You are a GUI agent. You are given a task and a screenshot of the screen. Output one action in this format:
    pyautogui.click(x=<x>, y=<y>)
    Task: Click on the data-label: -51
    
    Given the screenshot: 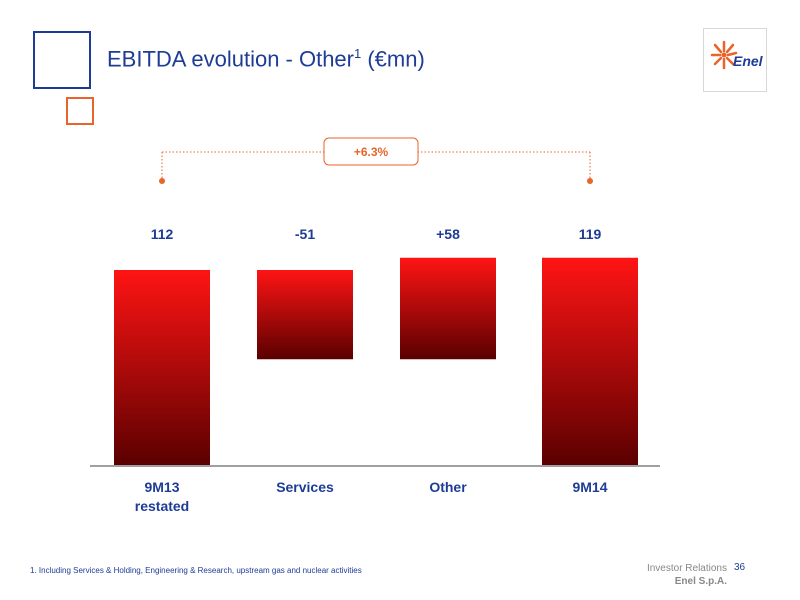 What is the action you would take?
    pyautogui.click(x=305, y=234)
    